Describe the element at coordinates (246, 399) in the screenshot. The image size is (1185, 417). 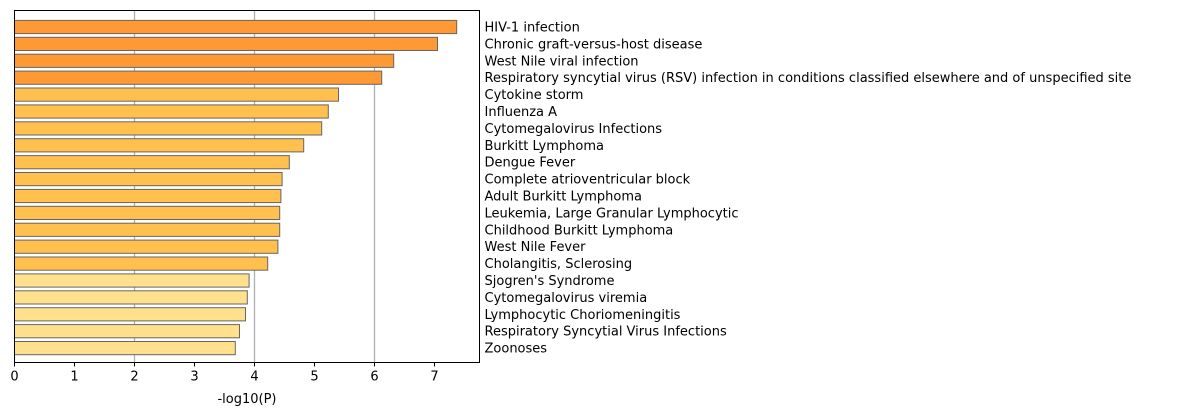
I see `x-axis-label: -log10(P)` at that location.